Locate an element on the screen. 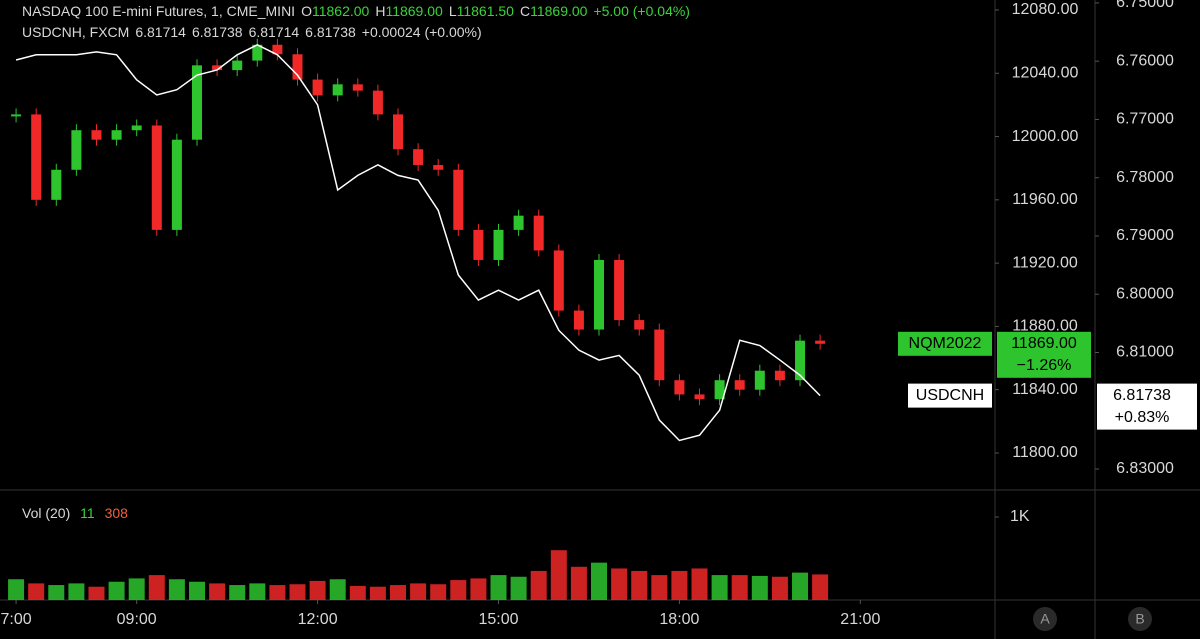 The image size is (1200, 639). last-price: 11869.00 is located at coordinates (1044, 343).